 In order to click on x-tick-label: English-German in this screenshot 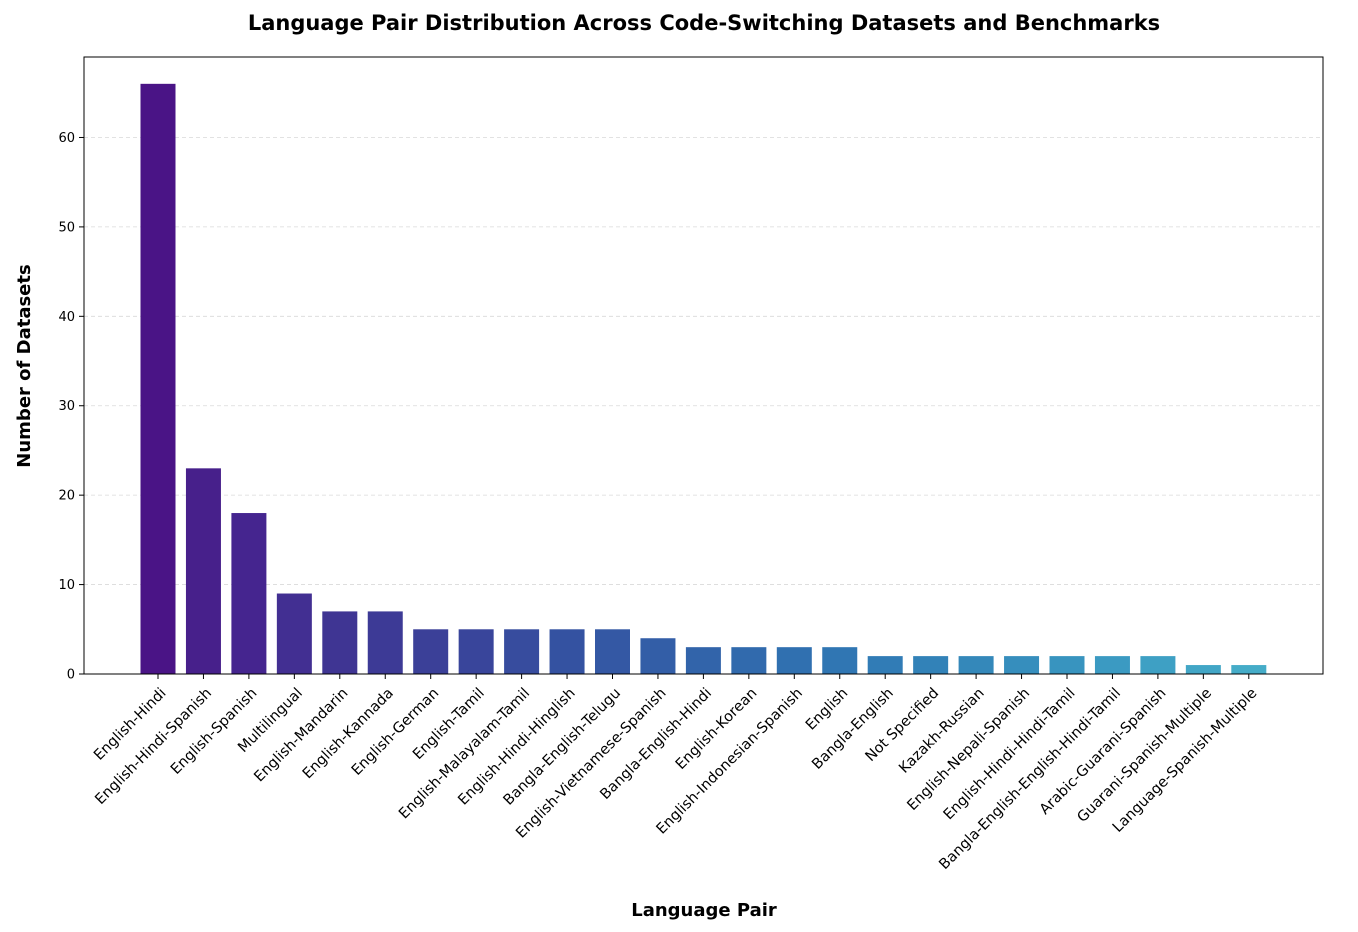, I will do `click(395, 731)`.